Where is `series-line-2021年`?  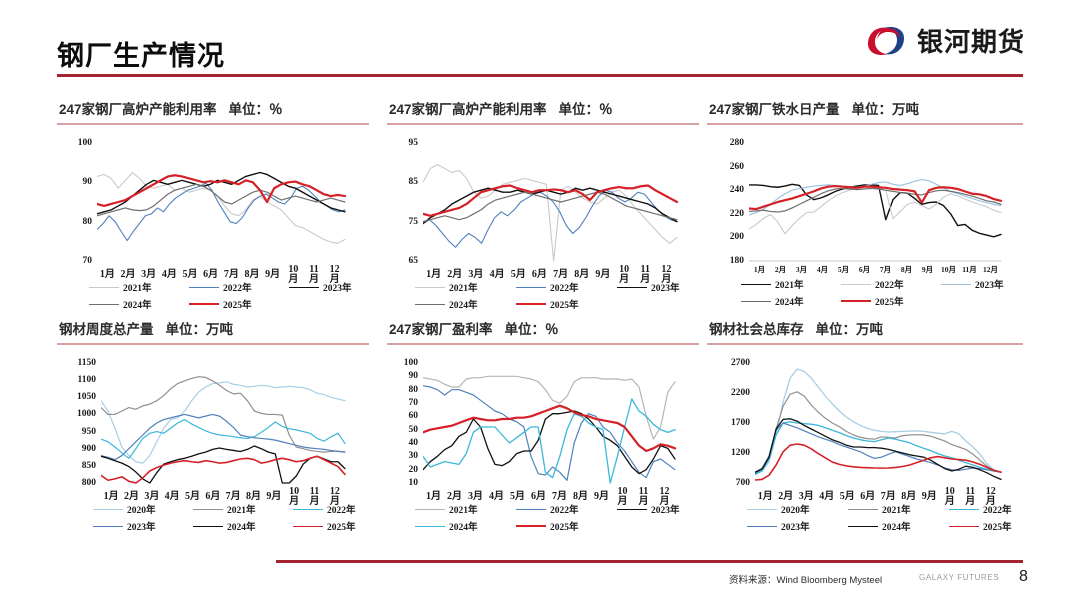
series-line-2021年 is located at coordinates (221, 207).